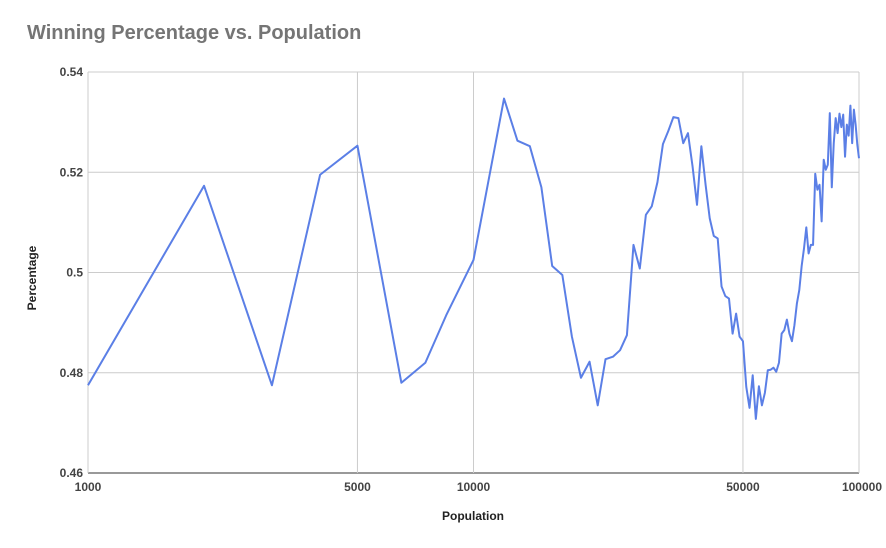  I want to click on y-axis-title: Percentage, so click(32, 277).